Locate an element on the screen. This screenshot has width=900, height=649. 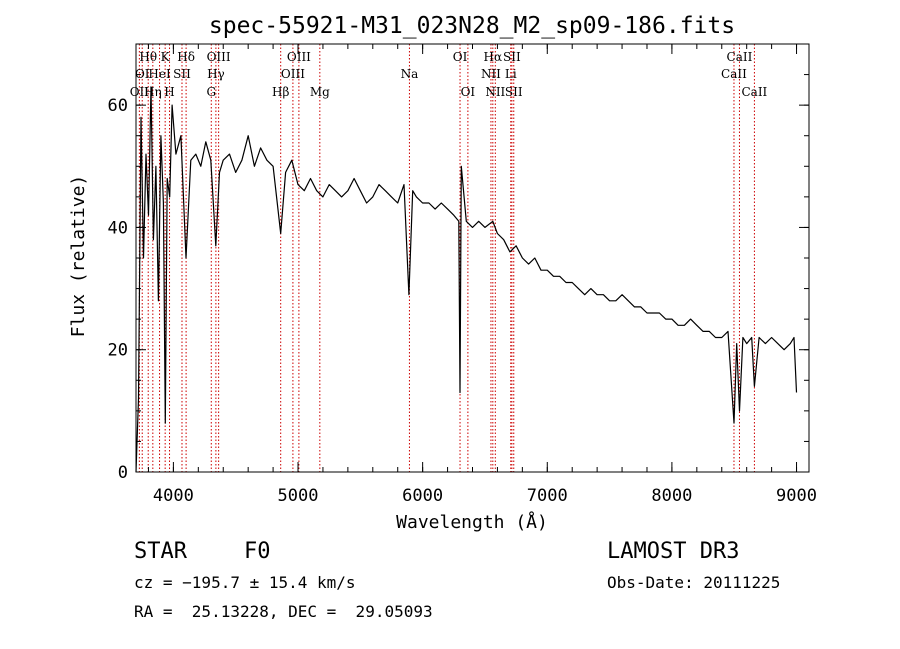
line-label: Hα is located at coordinates (493, 57).